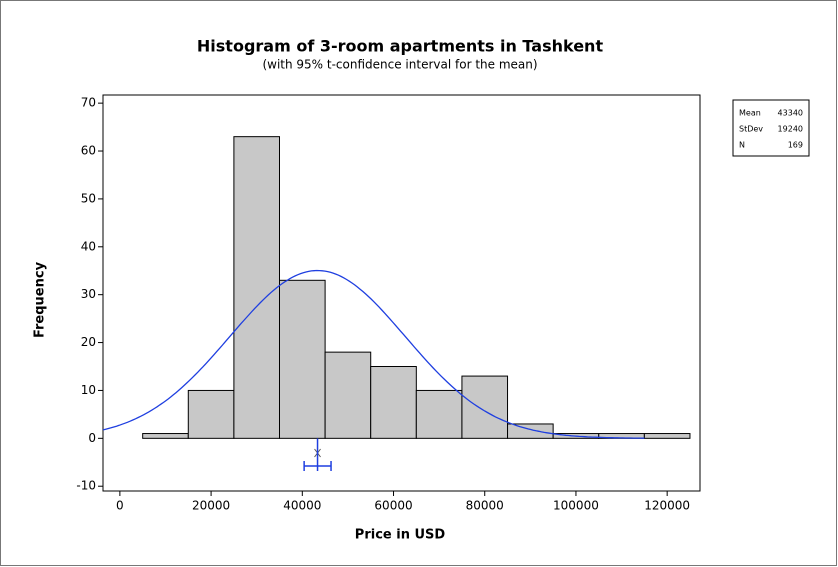 The width and height of the screenshot is (838, 567). I want to click on stats-value: 169, so click(795, 145).